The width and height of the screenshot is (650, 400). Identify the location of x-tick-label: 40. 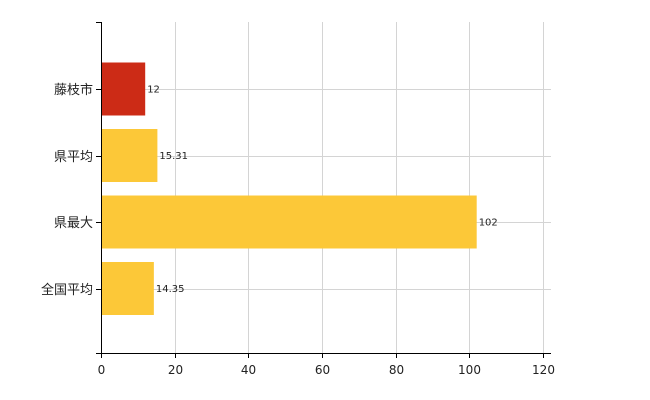
(248, 370).